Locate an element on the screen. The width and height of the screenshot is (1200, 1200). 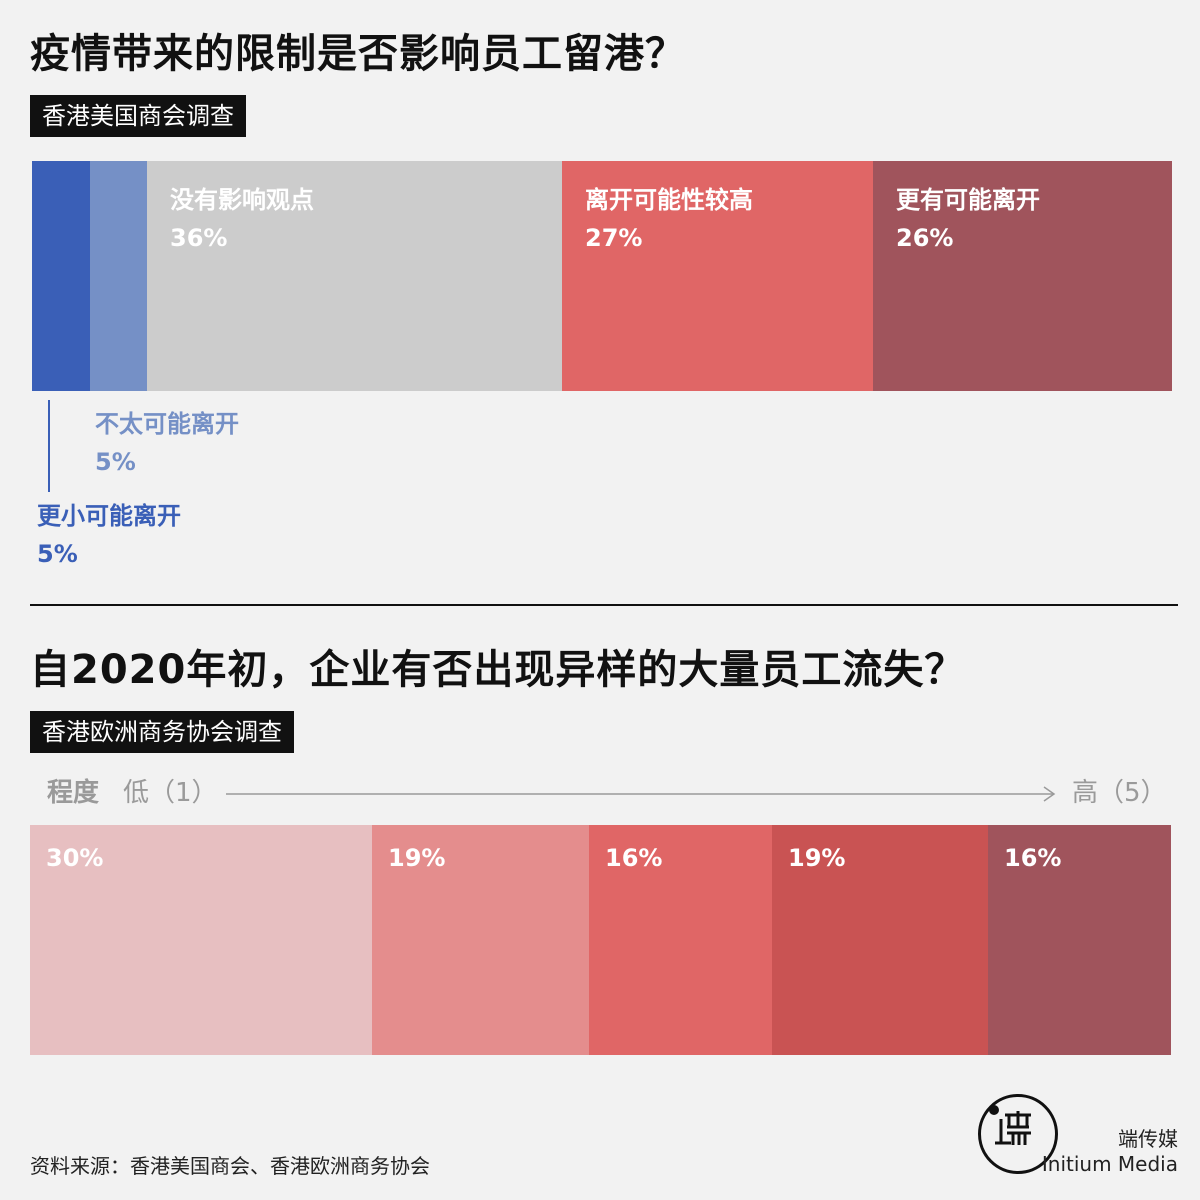
segment-name: 离开可能性较高 is located at coordinates (669, 200).